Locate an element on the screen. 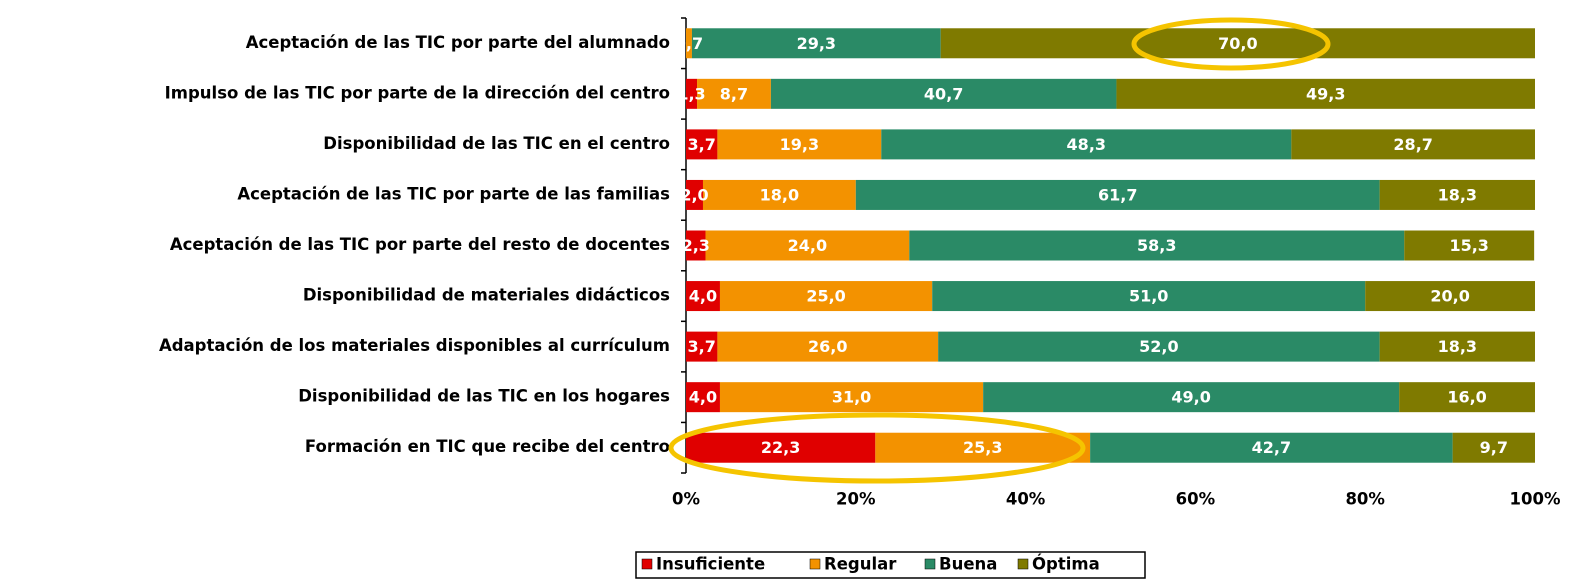 The height and width of the screenshot is (579, 1573). value-label: 18,0 is located at coordinates (779, 194).